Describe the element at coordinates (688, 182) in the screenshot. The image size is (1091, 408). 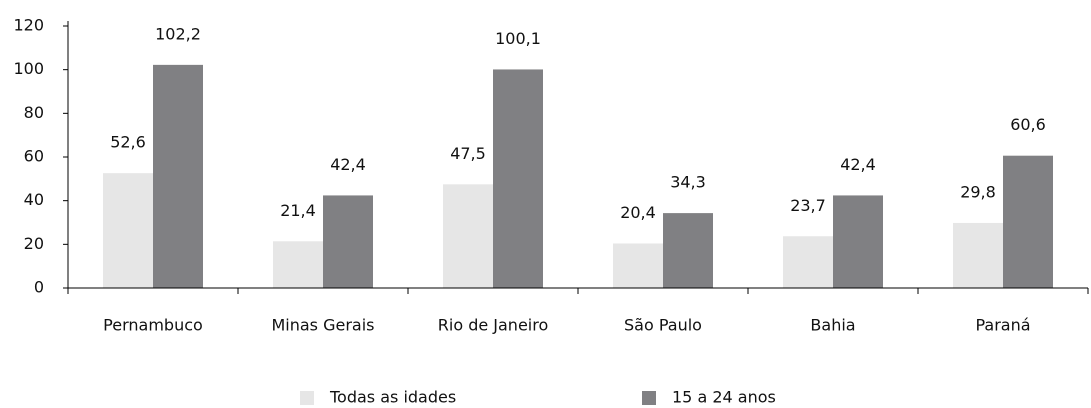
I see `value-label: 34,3` at that location.